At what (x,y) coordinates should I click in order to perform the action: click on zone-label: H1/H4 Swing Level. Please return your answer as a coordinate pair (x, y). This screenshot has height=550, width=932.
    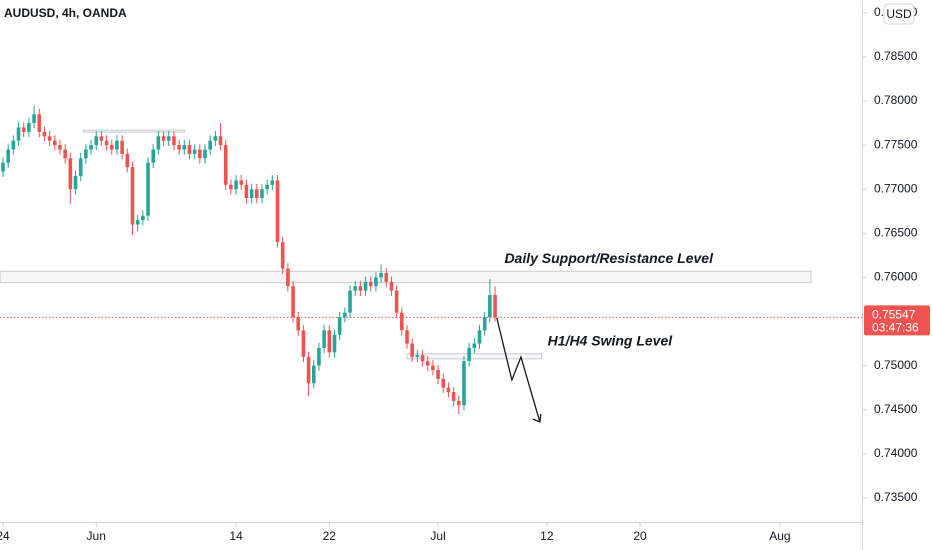
    Looking at the image, I should click on (611, 340).